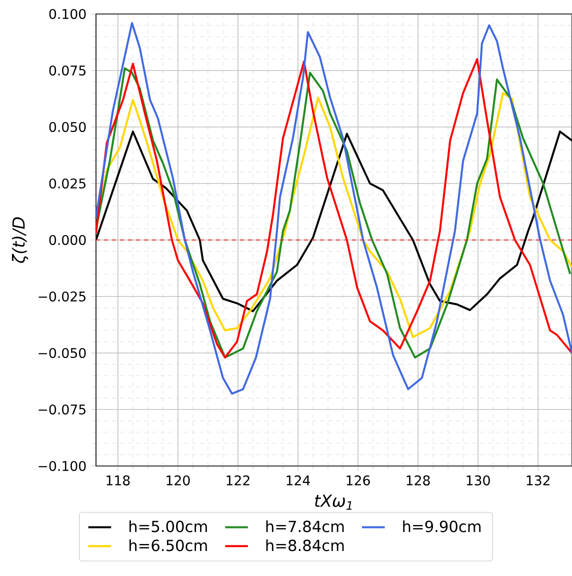 This screenshot has height=576, width=572. What do you see at coordinates (238, 480) in the screenshot?
I see `x-tick-label: 122` at bounding box center [238, 480].